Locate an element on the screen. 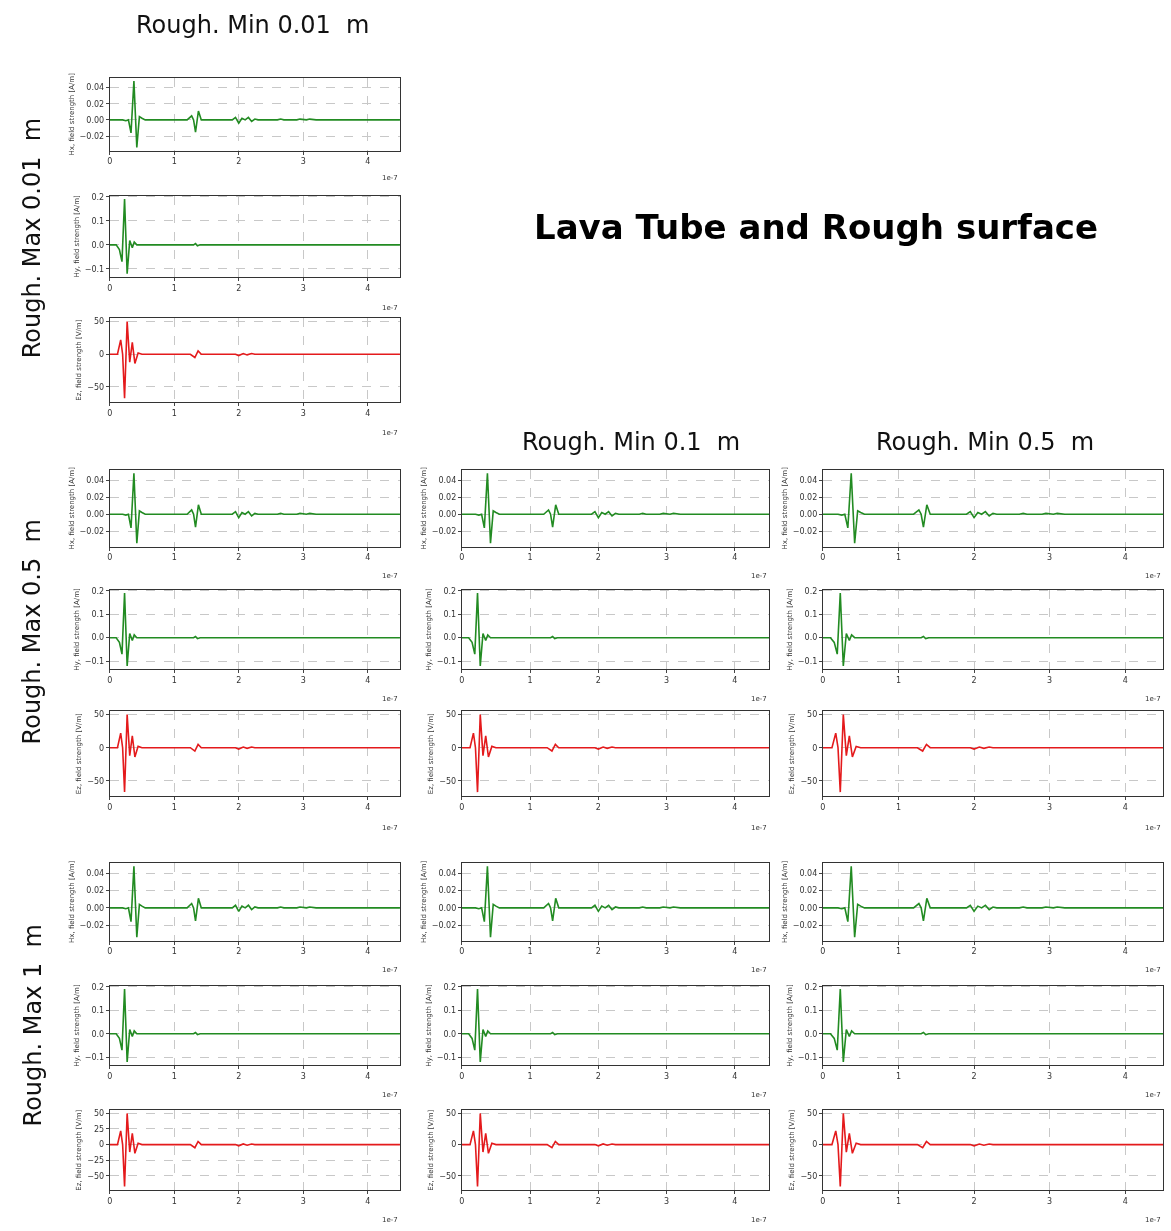 The height and width of the screenshot is (1231, 1171). y-tick-label: 25 is located at coordinates (99, 1129).